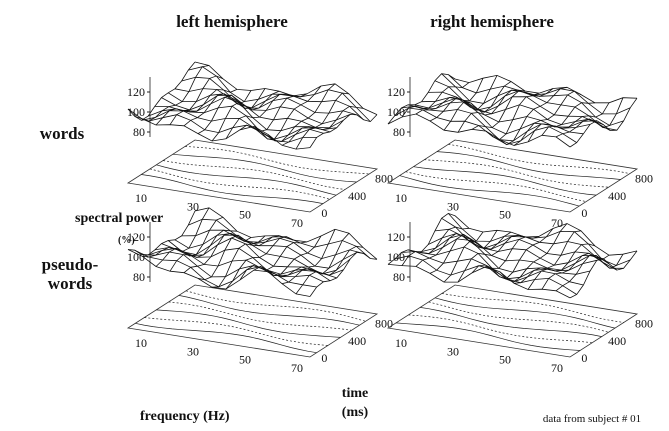 This screenshot has height=431, width=669. What do you see at coordinates (185, 416) in the screenshot?
I see `axis-label: frequency (Hz)` at bounding box center [185, 416].